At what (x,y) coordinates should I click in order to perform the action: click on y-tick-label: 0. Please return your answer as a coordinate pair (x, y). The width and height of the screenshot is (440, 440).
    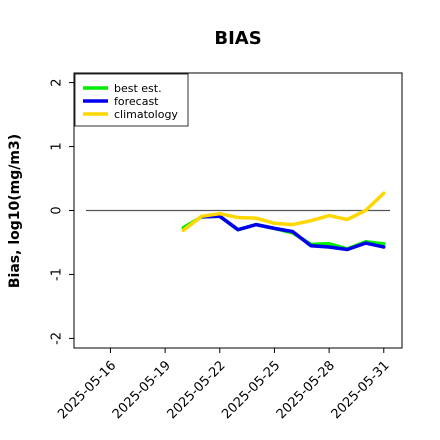
    Looking at the image, I should click on (57, 210).